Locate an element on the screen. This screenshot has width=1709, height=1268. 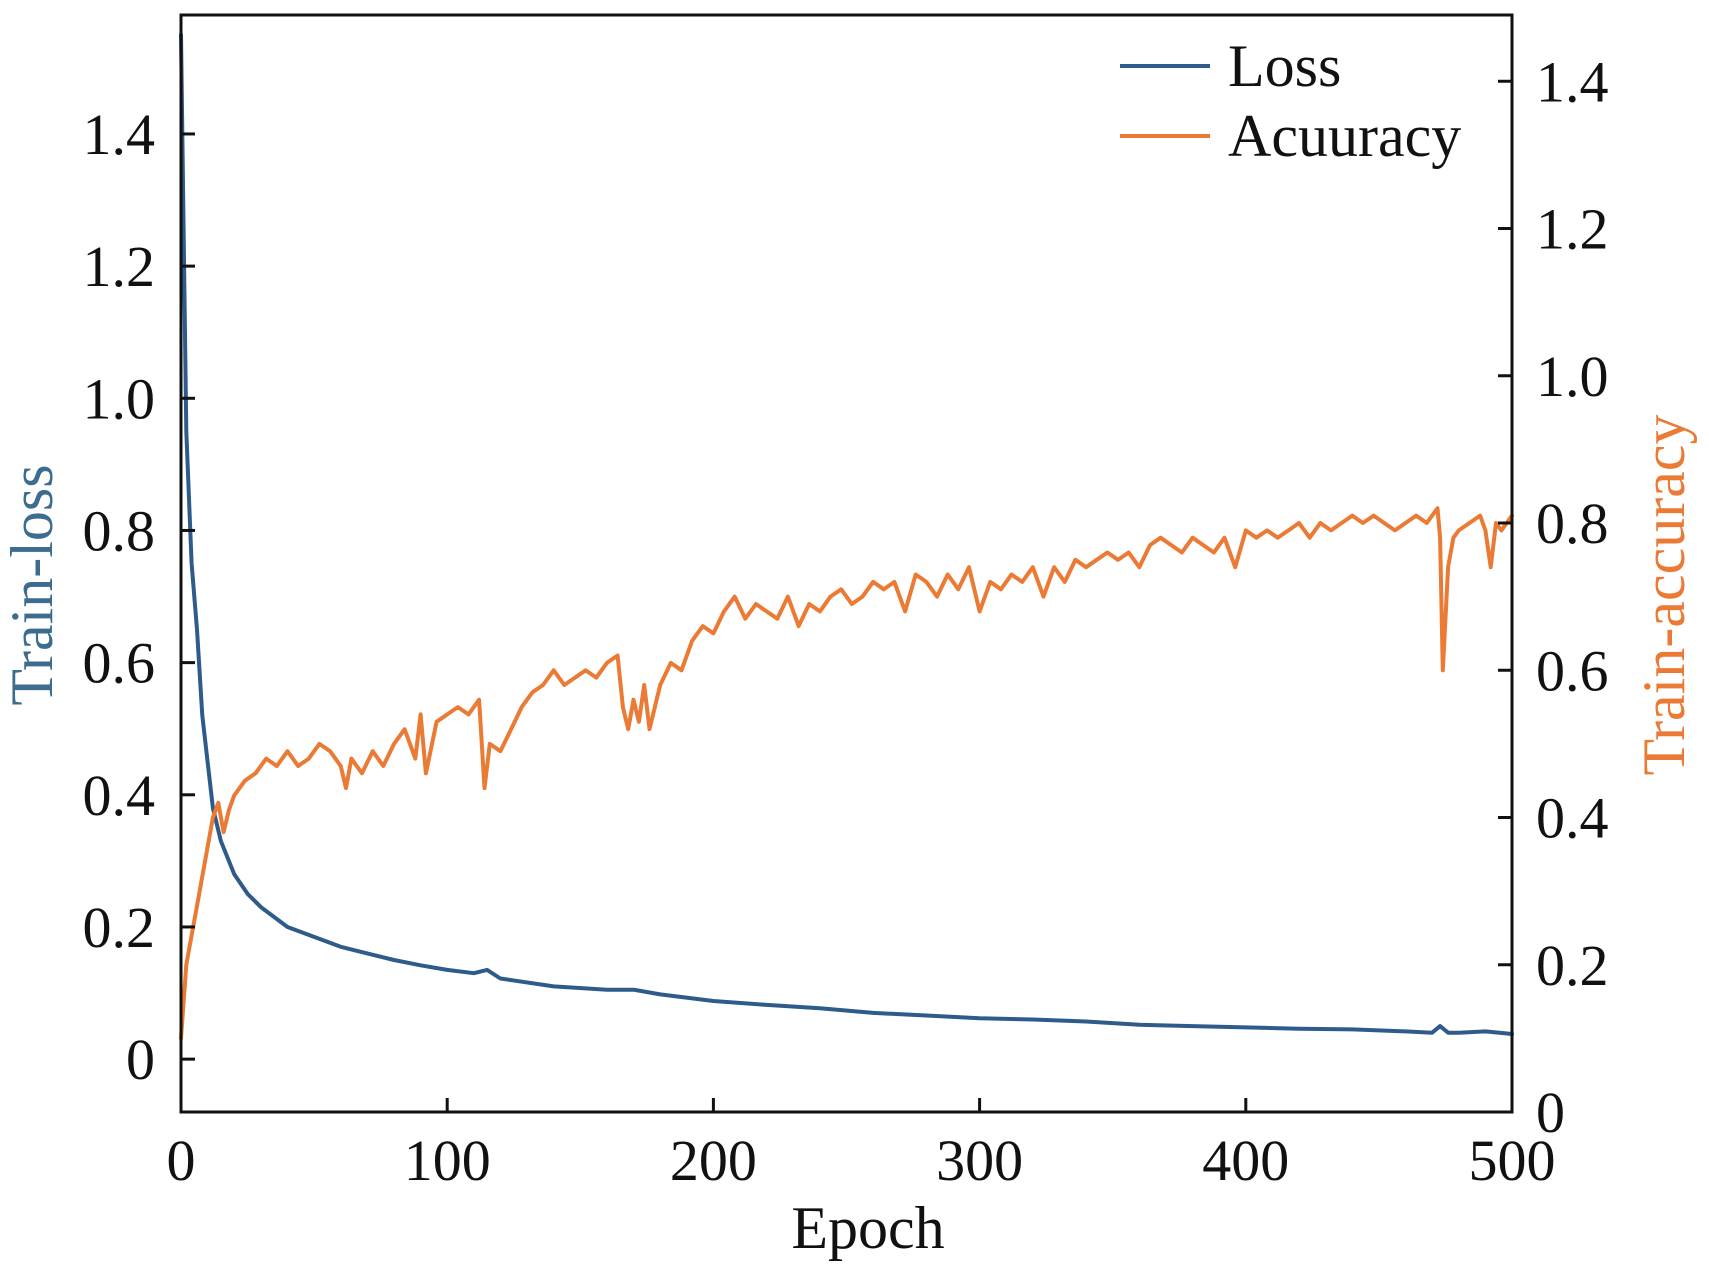
y-tick-label: 0.6 is located at coordinates (119, 663).